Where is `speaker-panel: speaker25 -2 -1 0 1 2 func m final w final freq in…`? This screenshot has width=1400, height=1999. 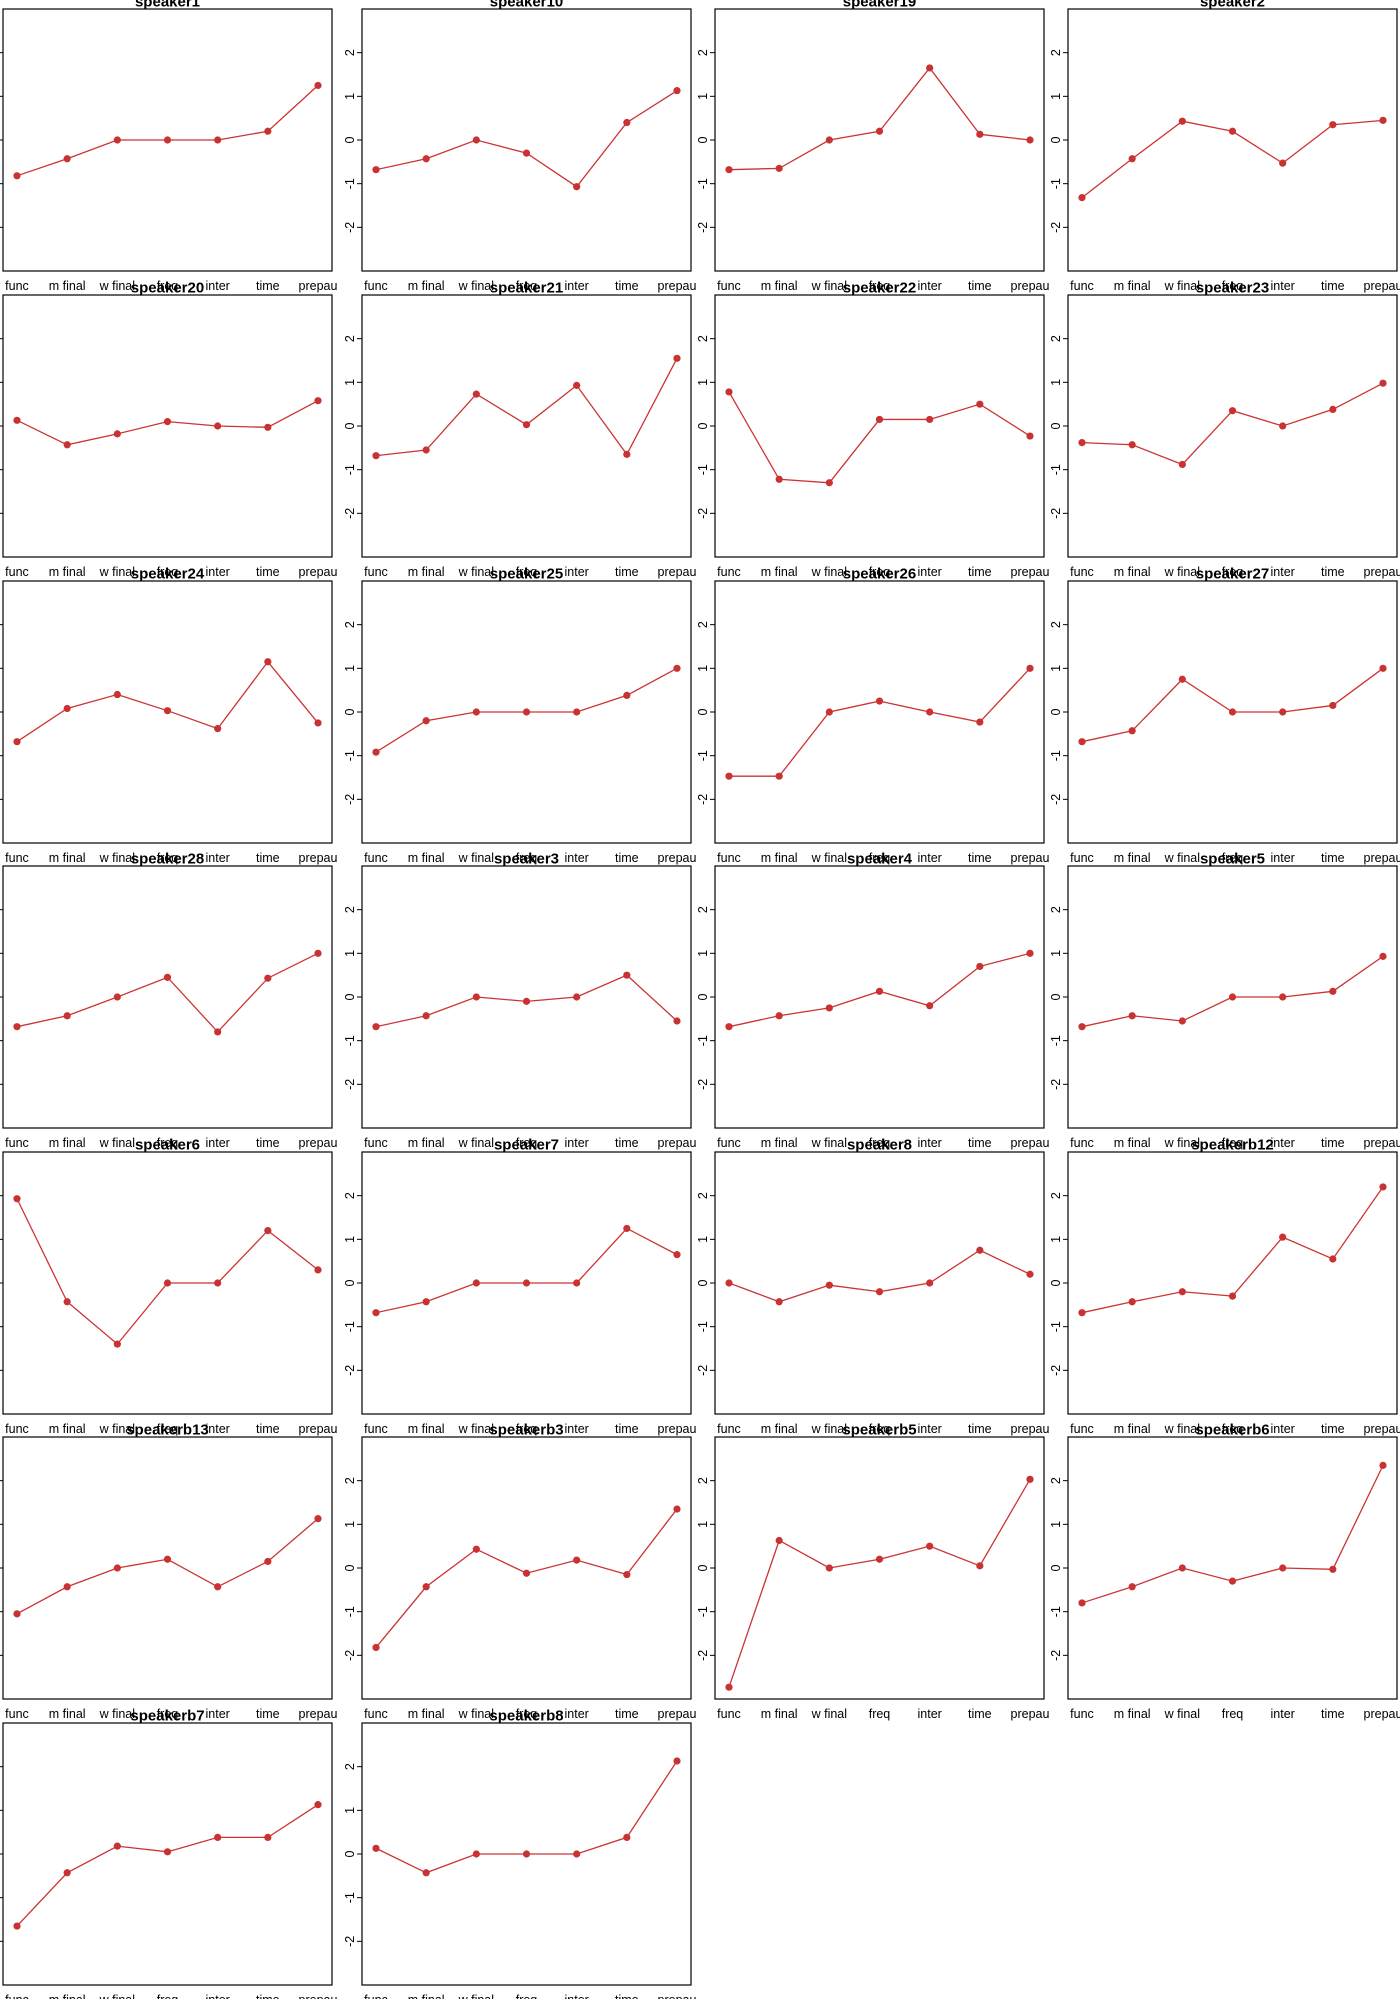 speaker-panel: speaker25 -2 -1 0 1 2 func m final w final freq in… is located at coordinates (520, 716).